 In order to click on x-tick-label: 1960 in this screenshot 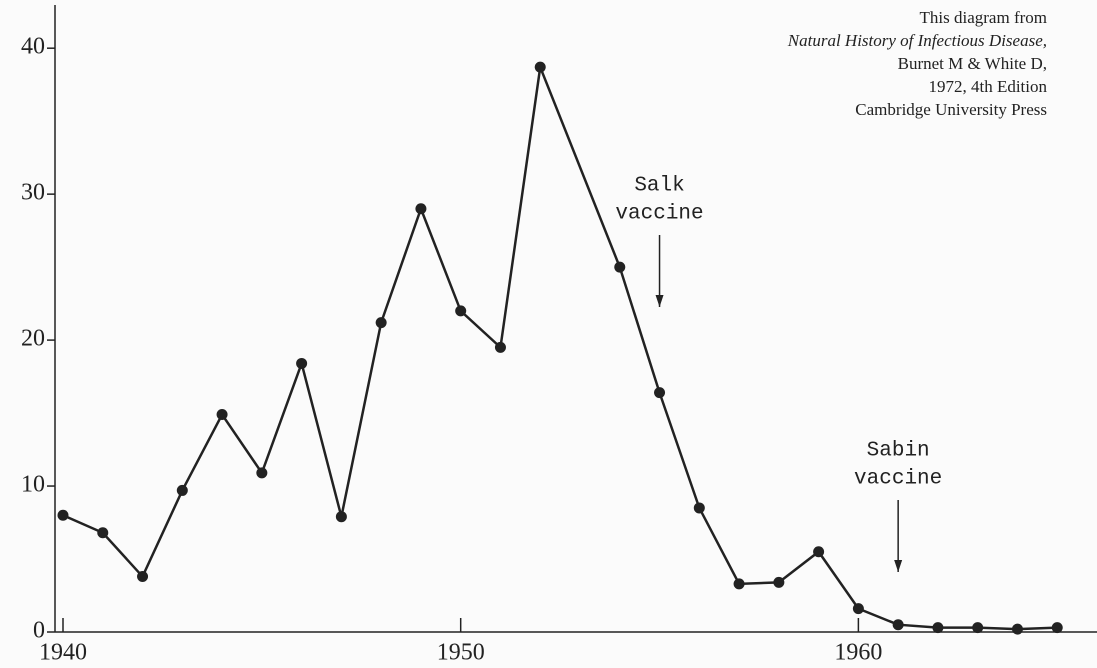, I will do `click(858, 653)`.